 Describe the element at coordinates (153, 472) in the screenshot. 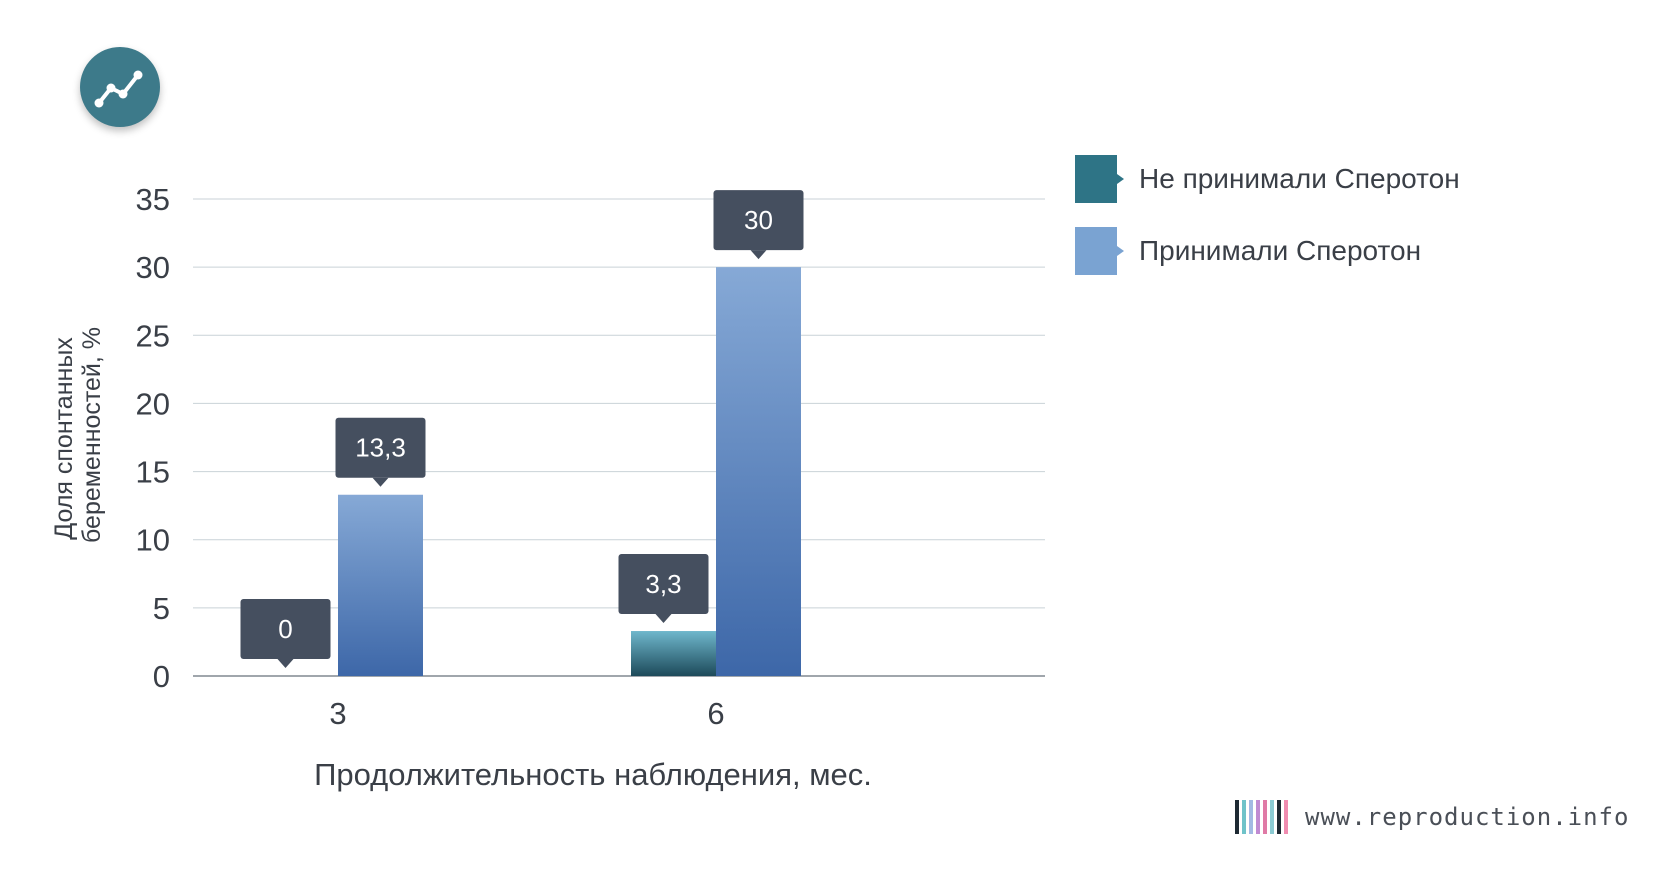

I see `y-tick-label: 15` at that location.